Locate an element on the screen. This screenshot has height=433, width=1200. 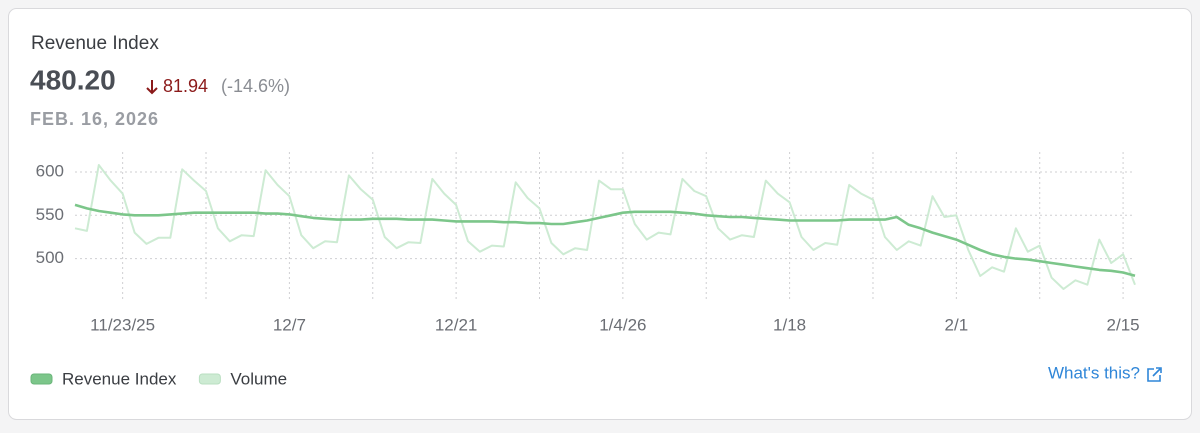
whats-this-link: What's this? is located at coordinates (1094, 372).